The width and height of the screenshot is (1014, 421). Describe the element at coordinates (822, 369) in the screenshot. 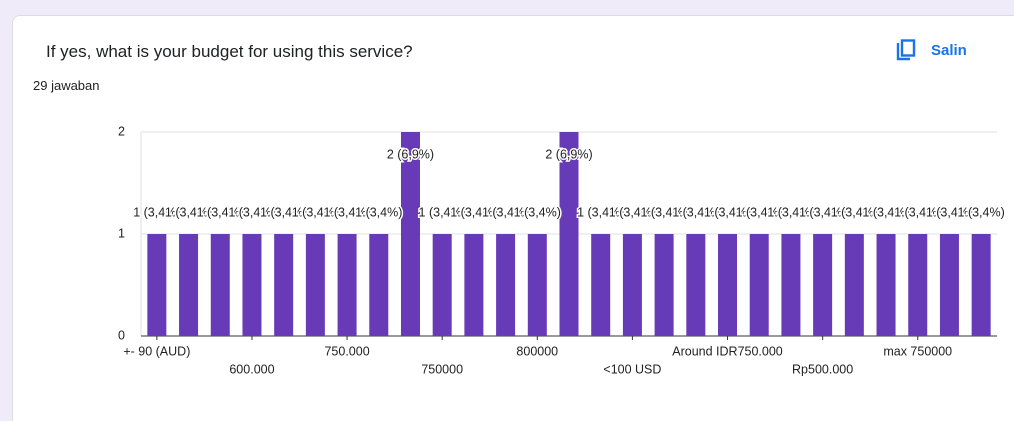

I see `x-tick-label: Rp500.000` at that location.